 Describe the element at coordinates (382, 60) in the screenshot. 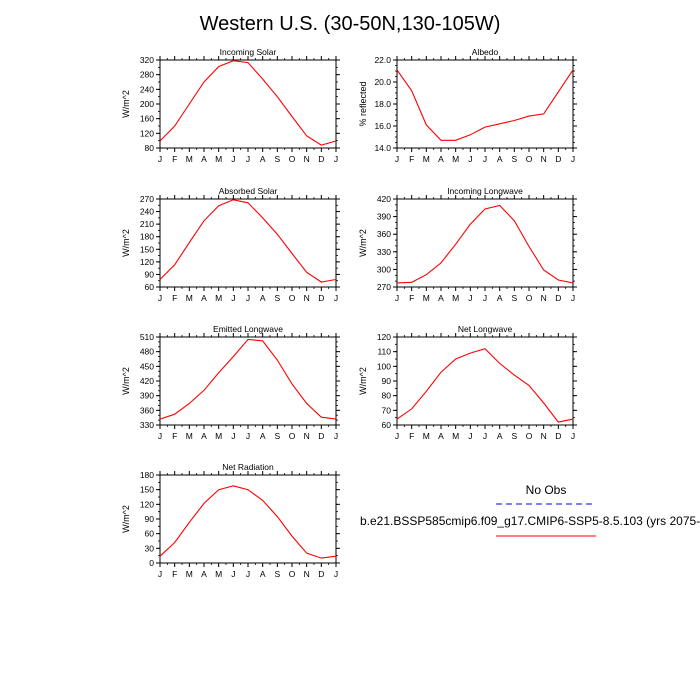

I see `y-tick-label: 22.0` at that location.